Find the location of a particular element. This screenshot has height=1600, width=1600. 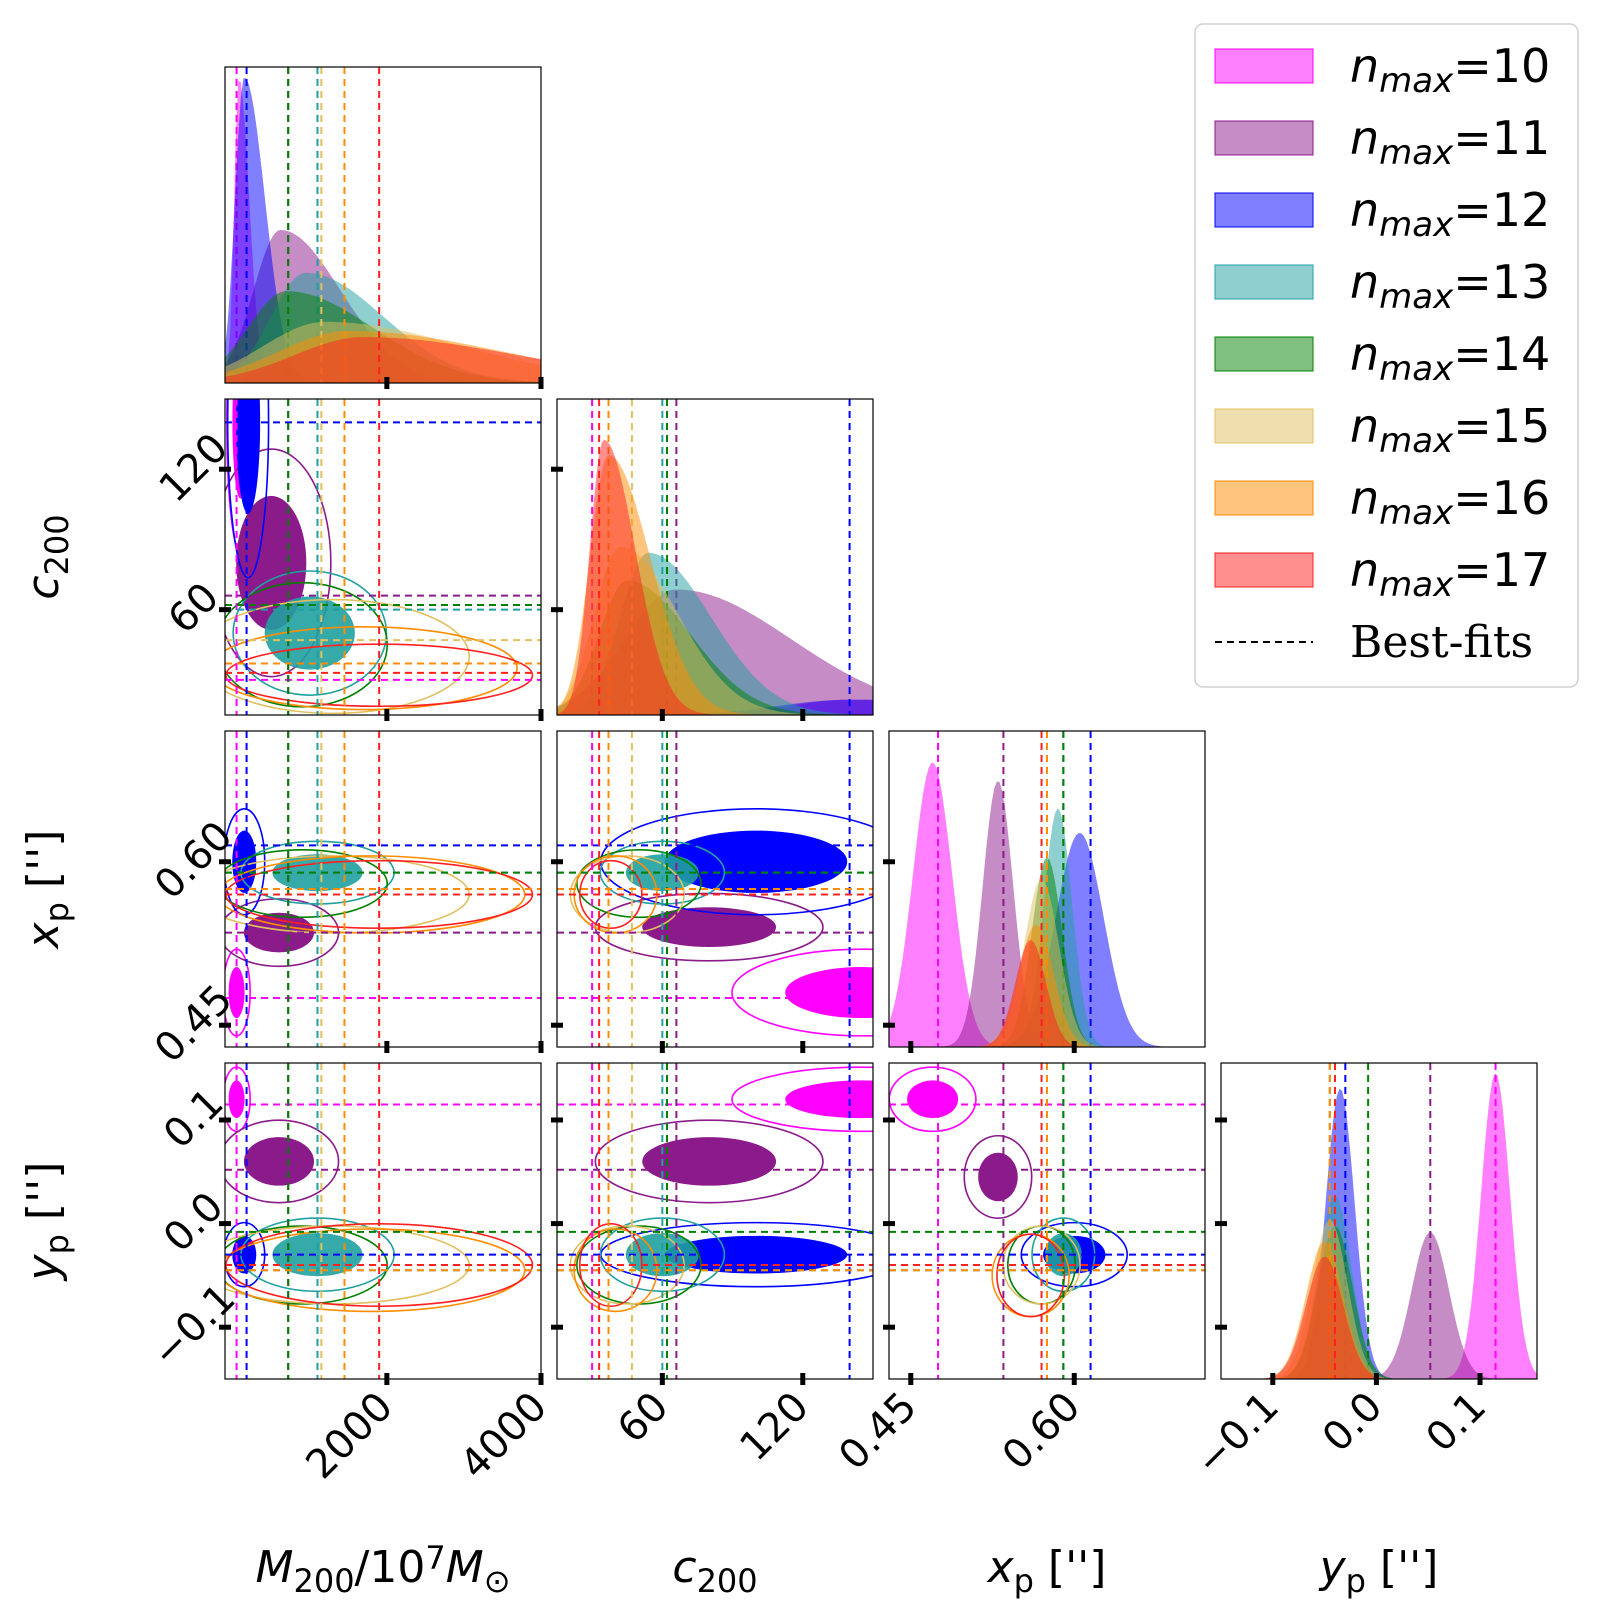

legend-label-14: nmax=14 is located at coordinates (1450, 358).